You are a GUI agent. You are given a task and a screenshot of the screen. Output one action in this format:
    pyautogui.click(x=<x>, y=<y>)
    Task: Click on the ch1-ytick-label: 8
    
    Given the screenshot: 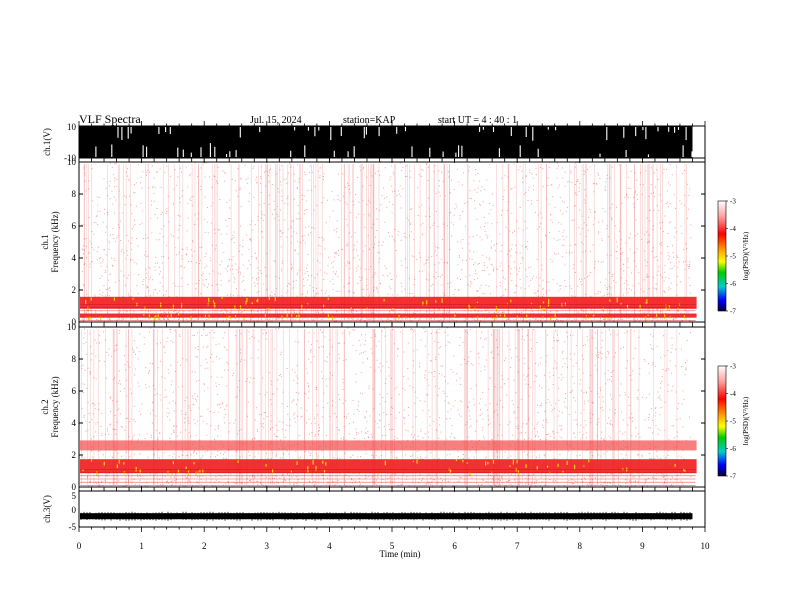 What is the action you would take?
    pyautogui.click(x=74, y=194)
    